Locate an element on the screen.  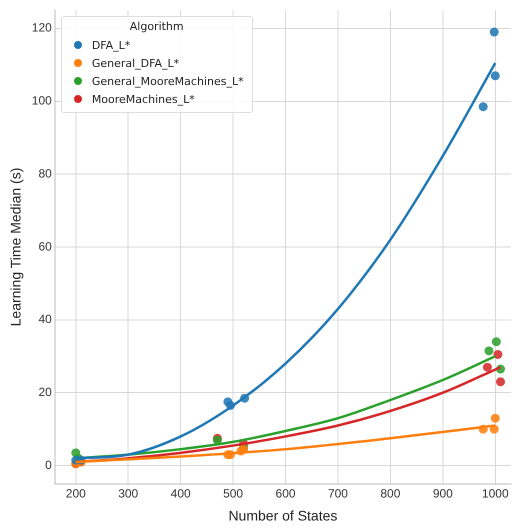
x-tick-label: 500 is located at coordinates (233, 493).